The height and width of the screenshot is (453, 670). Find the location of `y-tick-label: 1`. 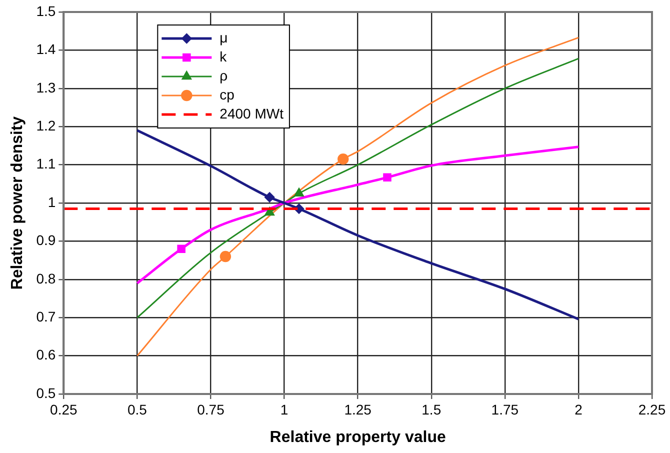

y-tick-label: 1 is located at coordinates (52, 202).